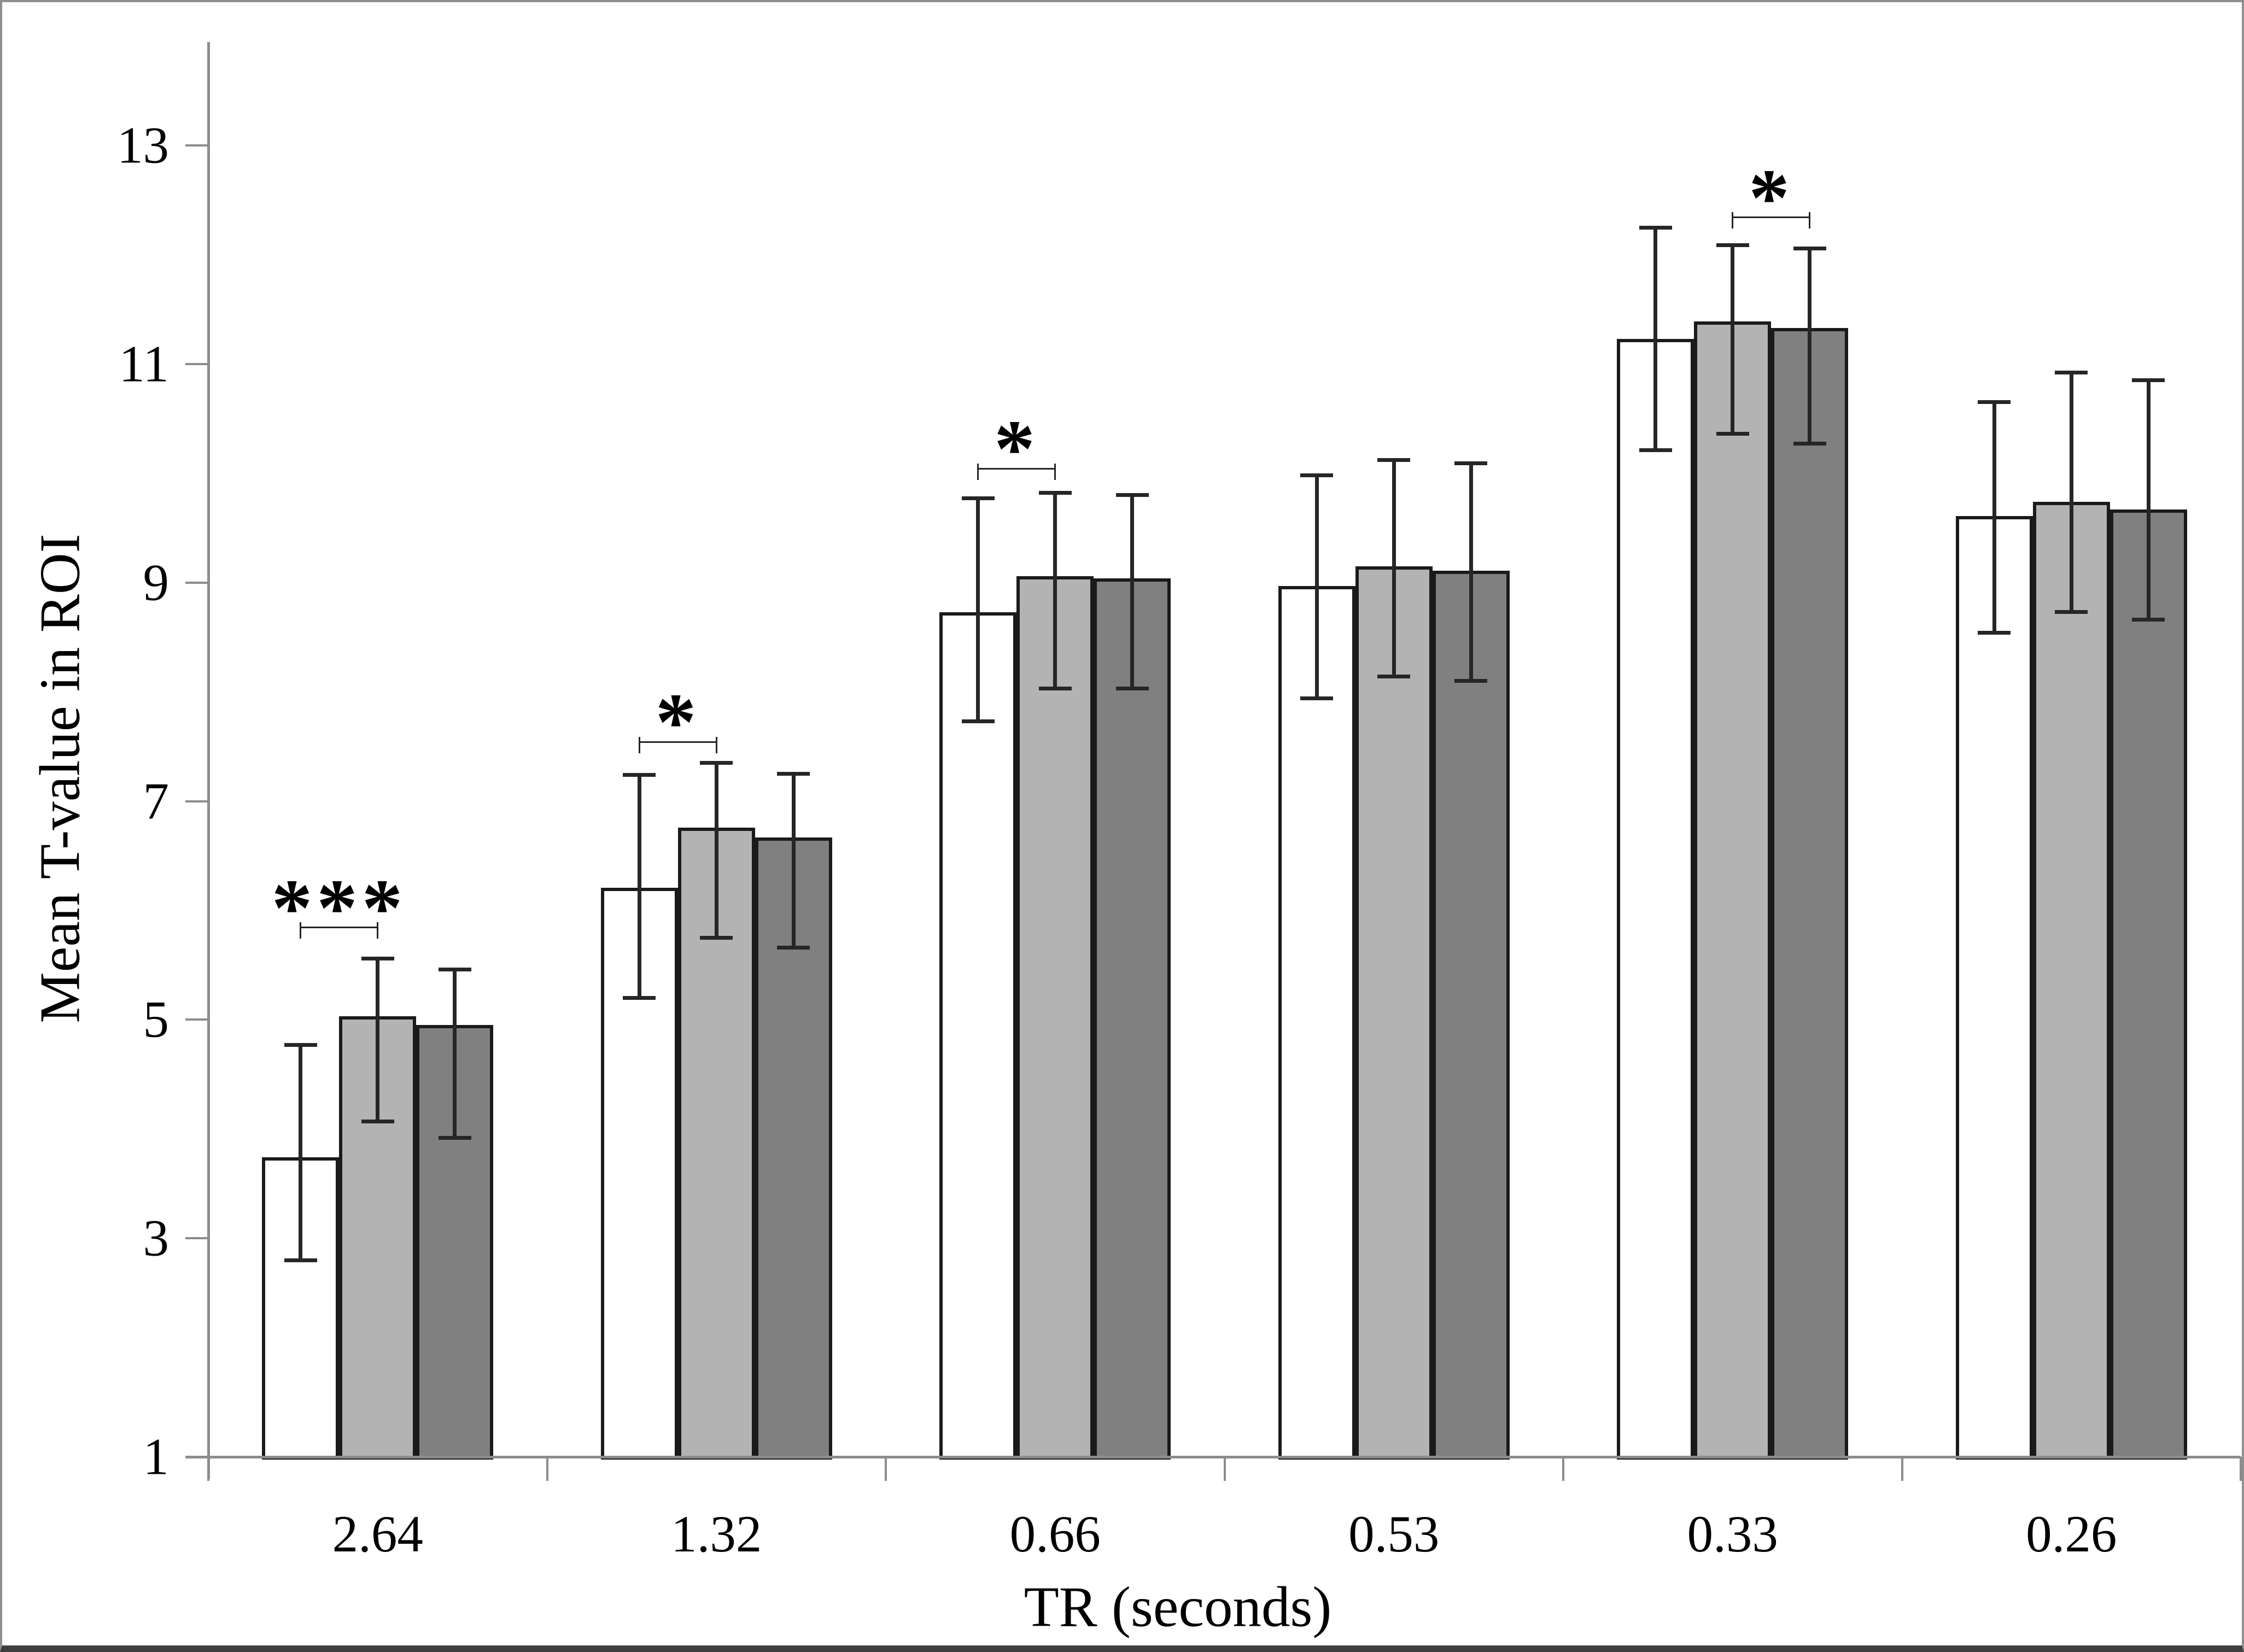  I want to click on x-category-label: 2.64, so click(377, 1534).